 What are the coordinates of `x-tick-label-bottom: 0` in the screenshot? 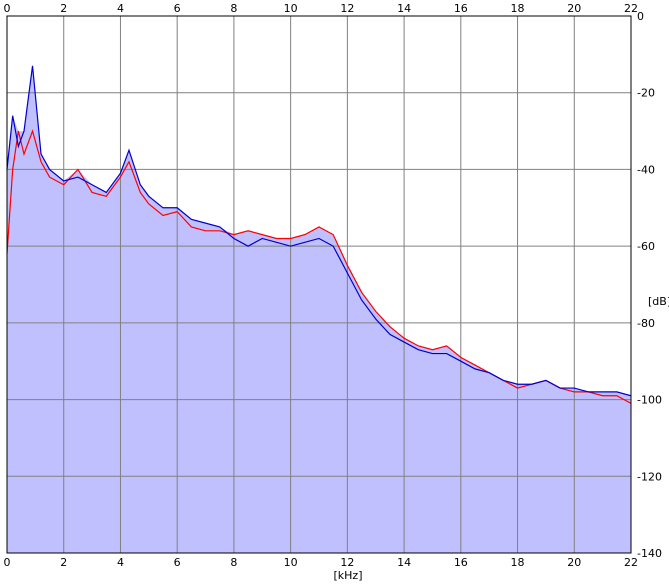 It's located at (7, 562).